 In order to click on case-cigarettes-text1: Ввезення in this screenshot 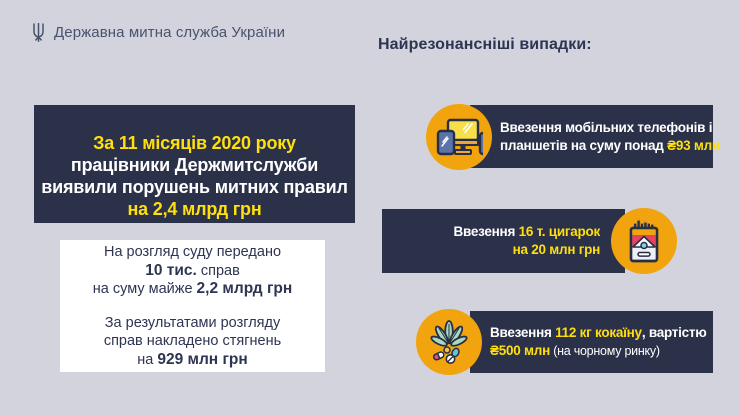, I will do `click(486, 231)`.